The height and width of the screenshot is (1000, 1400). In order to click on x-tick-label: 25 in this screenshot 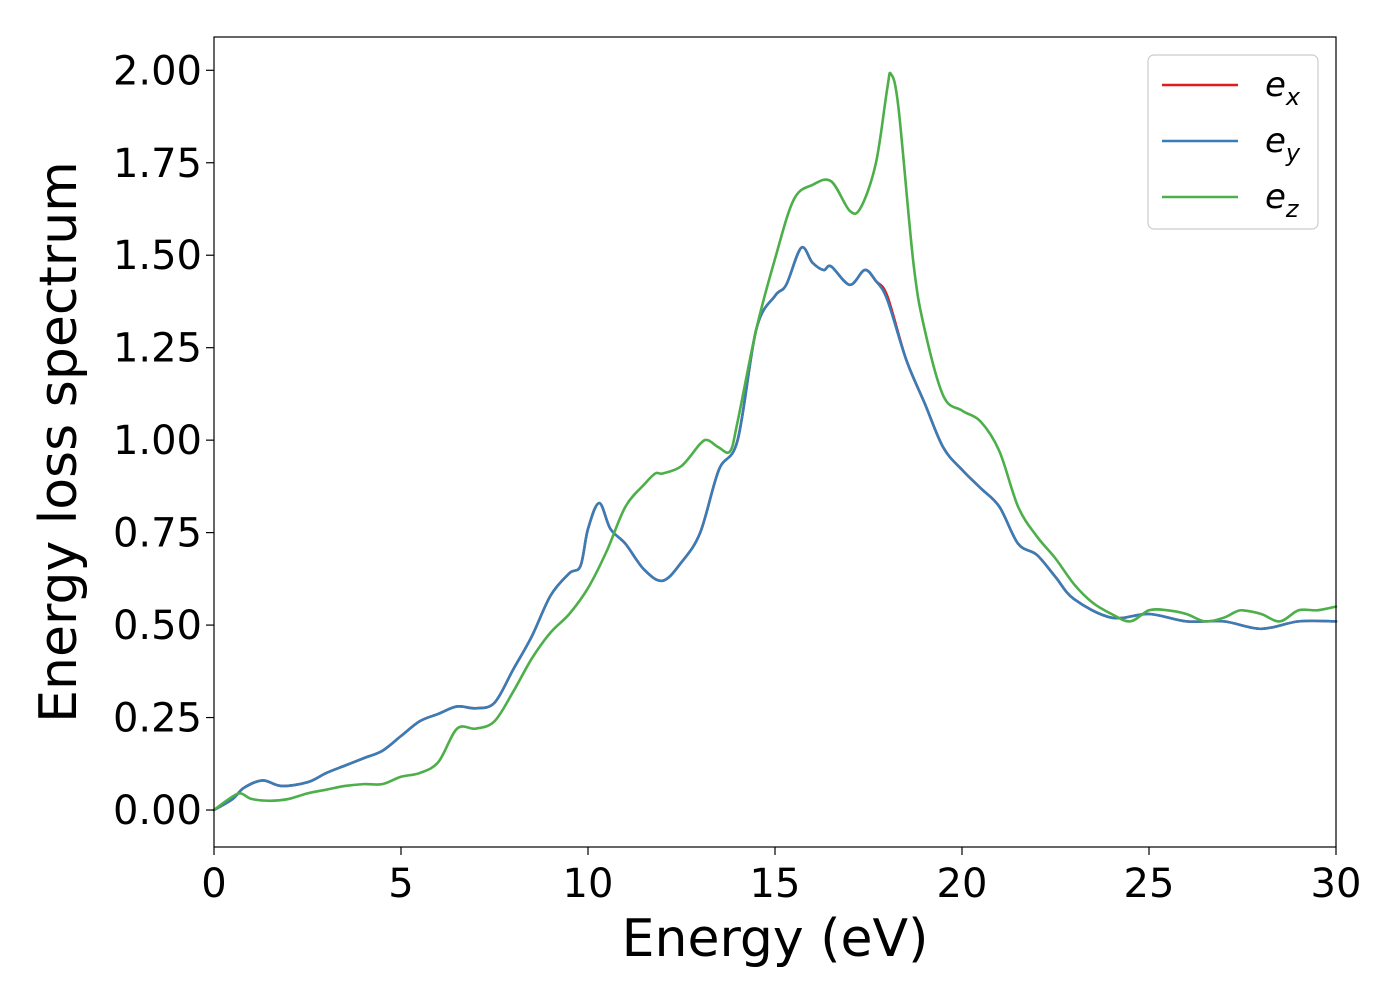, I will do `click(1149, 884)`.